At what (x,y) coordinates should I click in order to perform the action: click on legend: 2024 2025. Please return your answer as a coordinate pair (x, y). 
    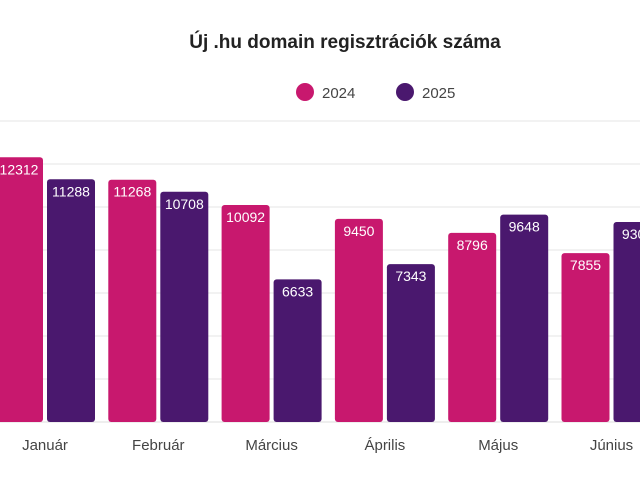
    Looking at the image, I should click on (375, 92).